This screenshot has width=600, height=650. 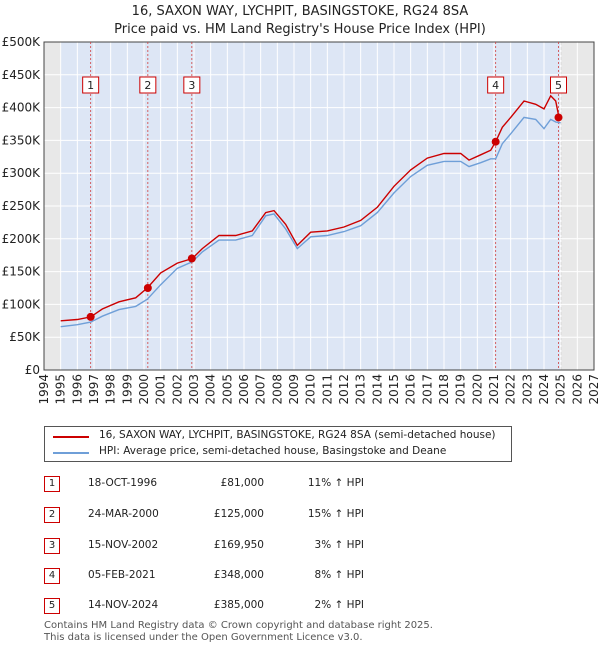 What do you see at coordinates (527, 389) in the screenshot?
I see `x-tick-label: 2023` at bounding box center [527, 389].